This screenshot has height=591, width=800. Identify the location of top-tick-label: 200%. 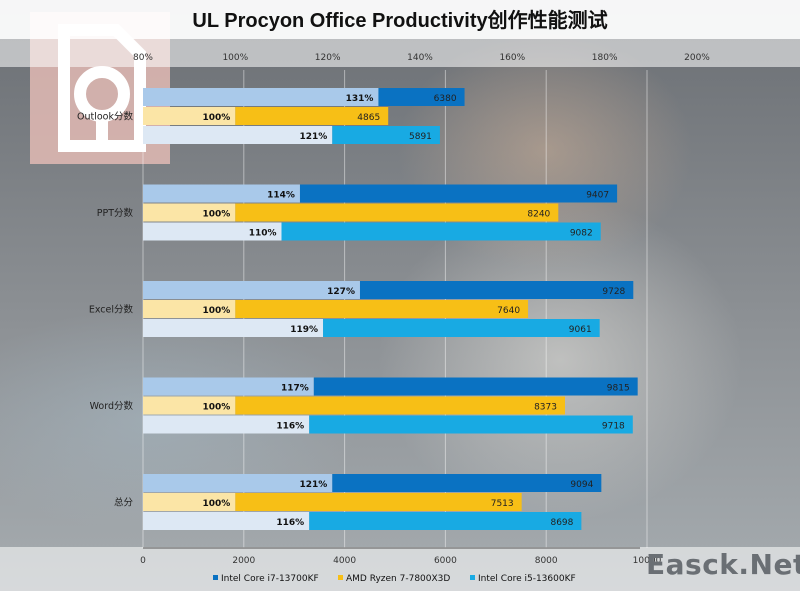
(697, 58).